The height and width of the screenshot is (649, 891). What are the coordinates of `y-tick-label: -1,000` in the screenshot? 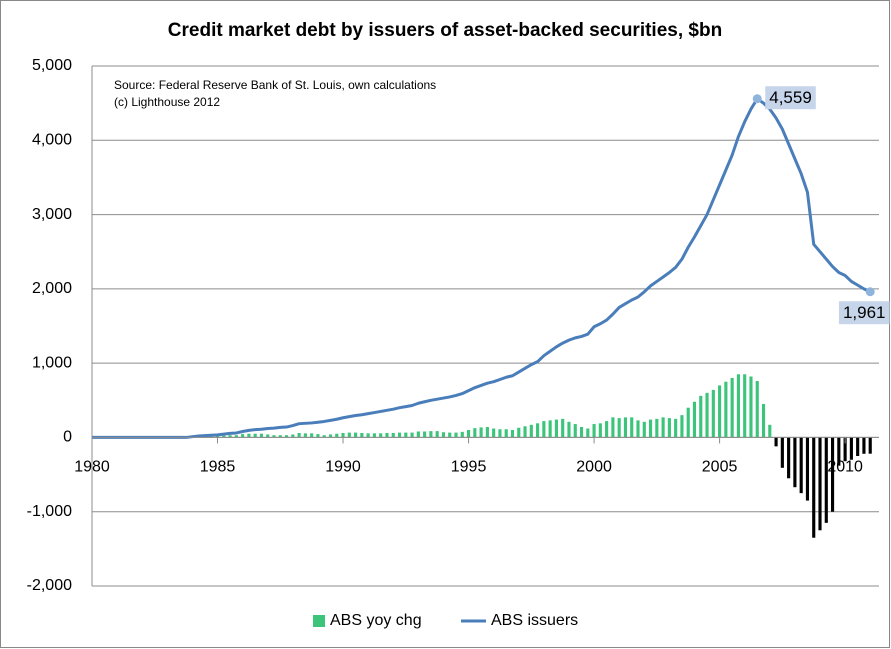 It's located at (49, 511).